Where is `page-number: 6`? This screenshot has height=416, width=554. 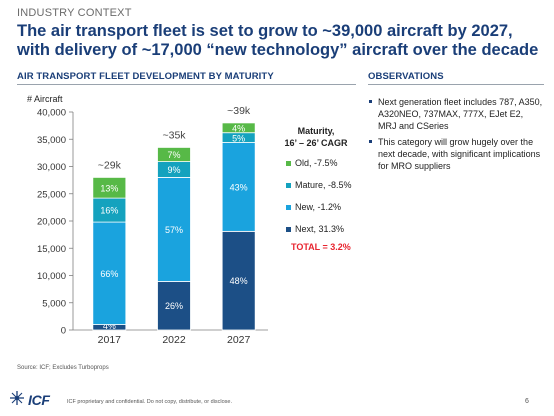
page-number: 6 is located at coordinates (527, 401).